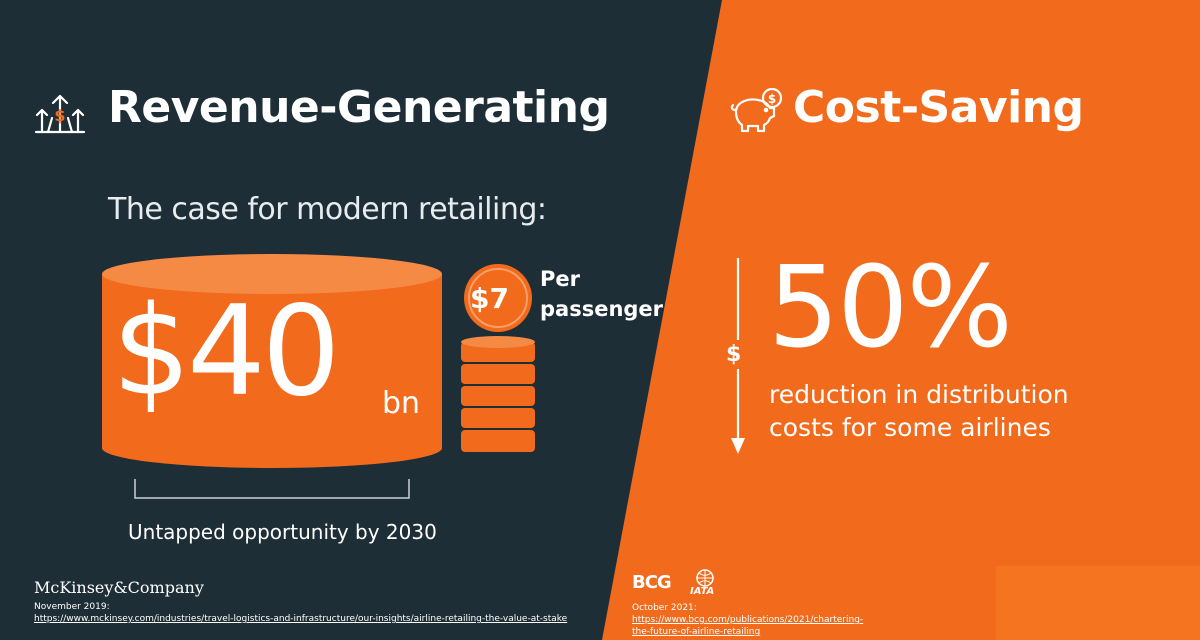 The image size is (1200, 640). I want to click on modern-retailing-subtitle: The case for modern retailing:, so click(327, 209).